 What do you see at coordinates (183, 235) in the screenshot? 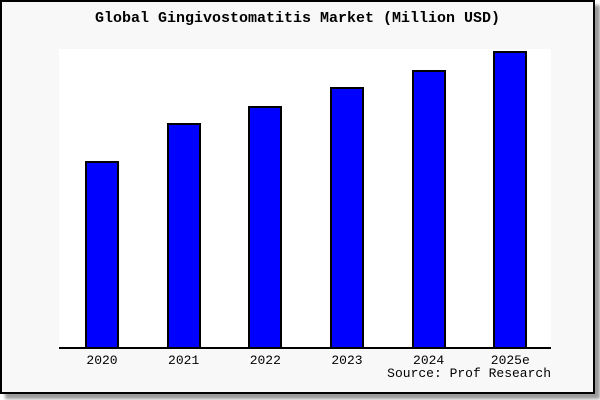
I see `bar-2021` at bounding box center [183, 235].